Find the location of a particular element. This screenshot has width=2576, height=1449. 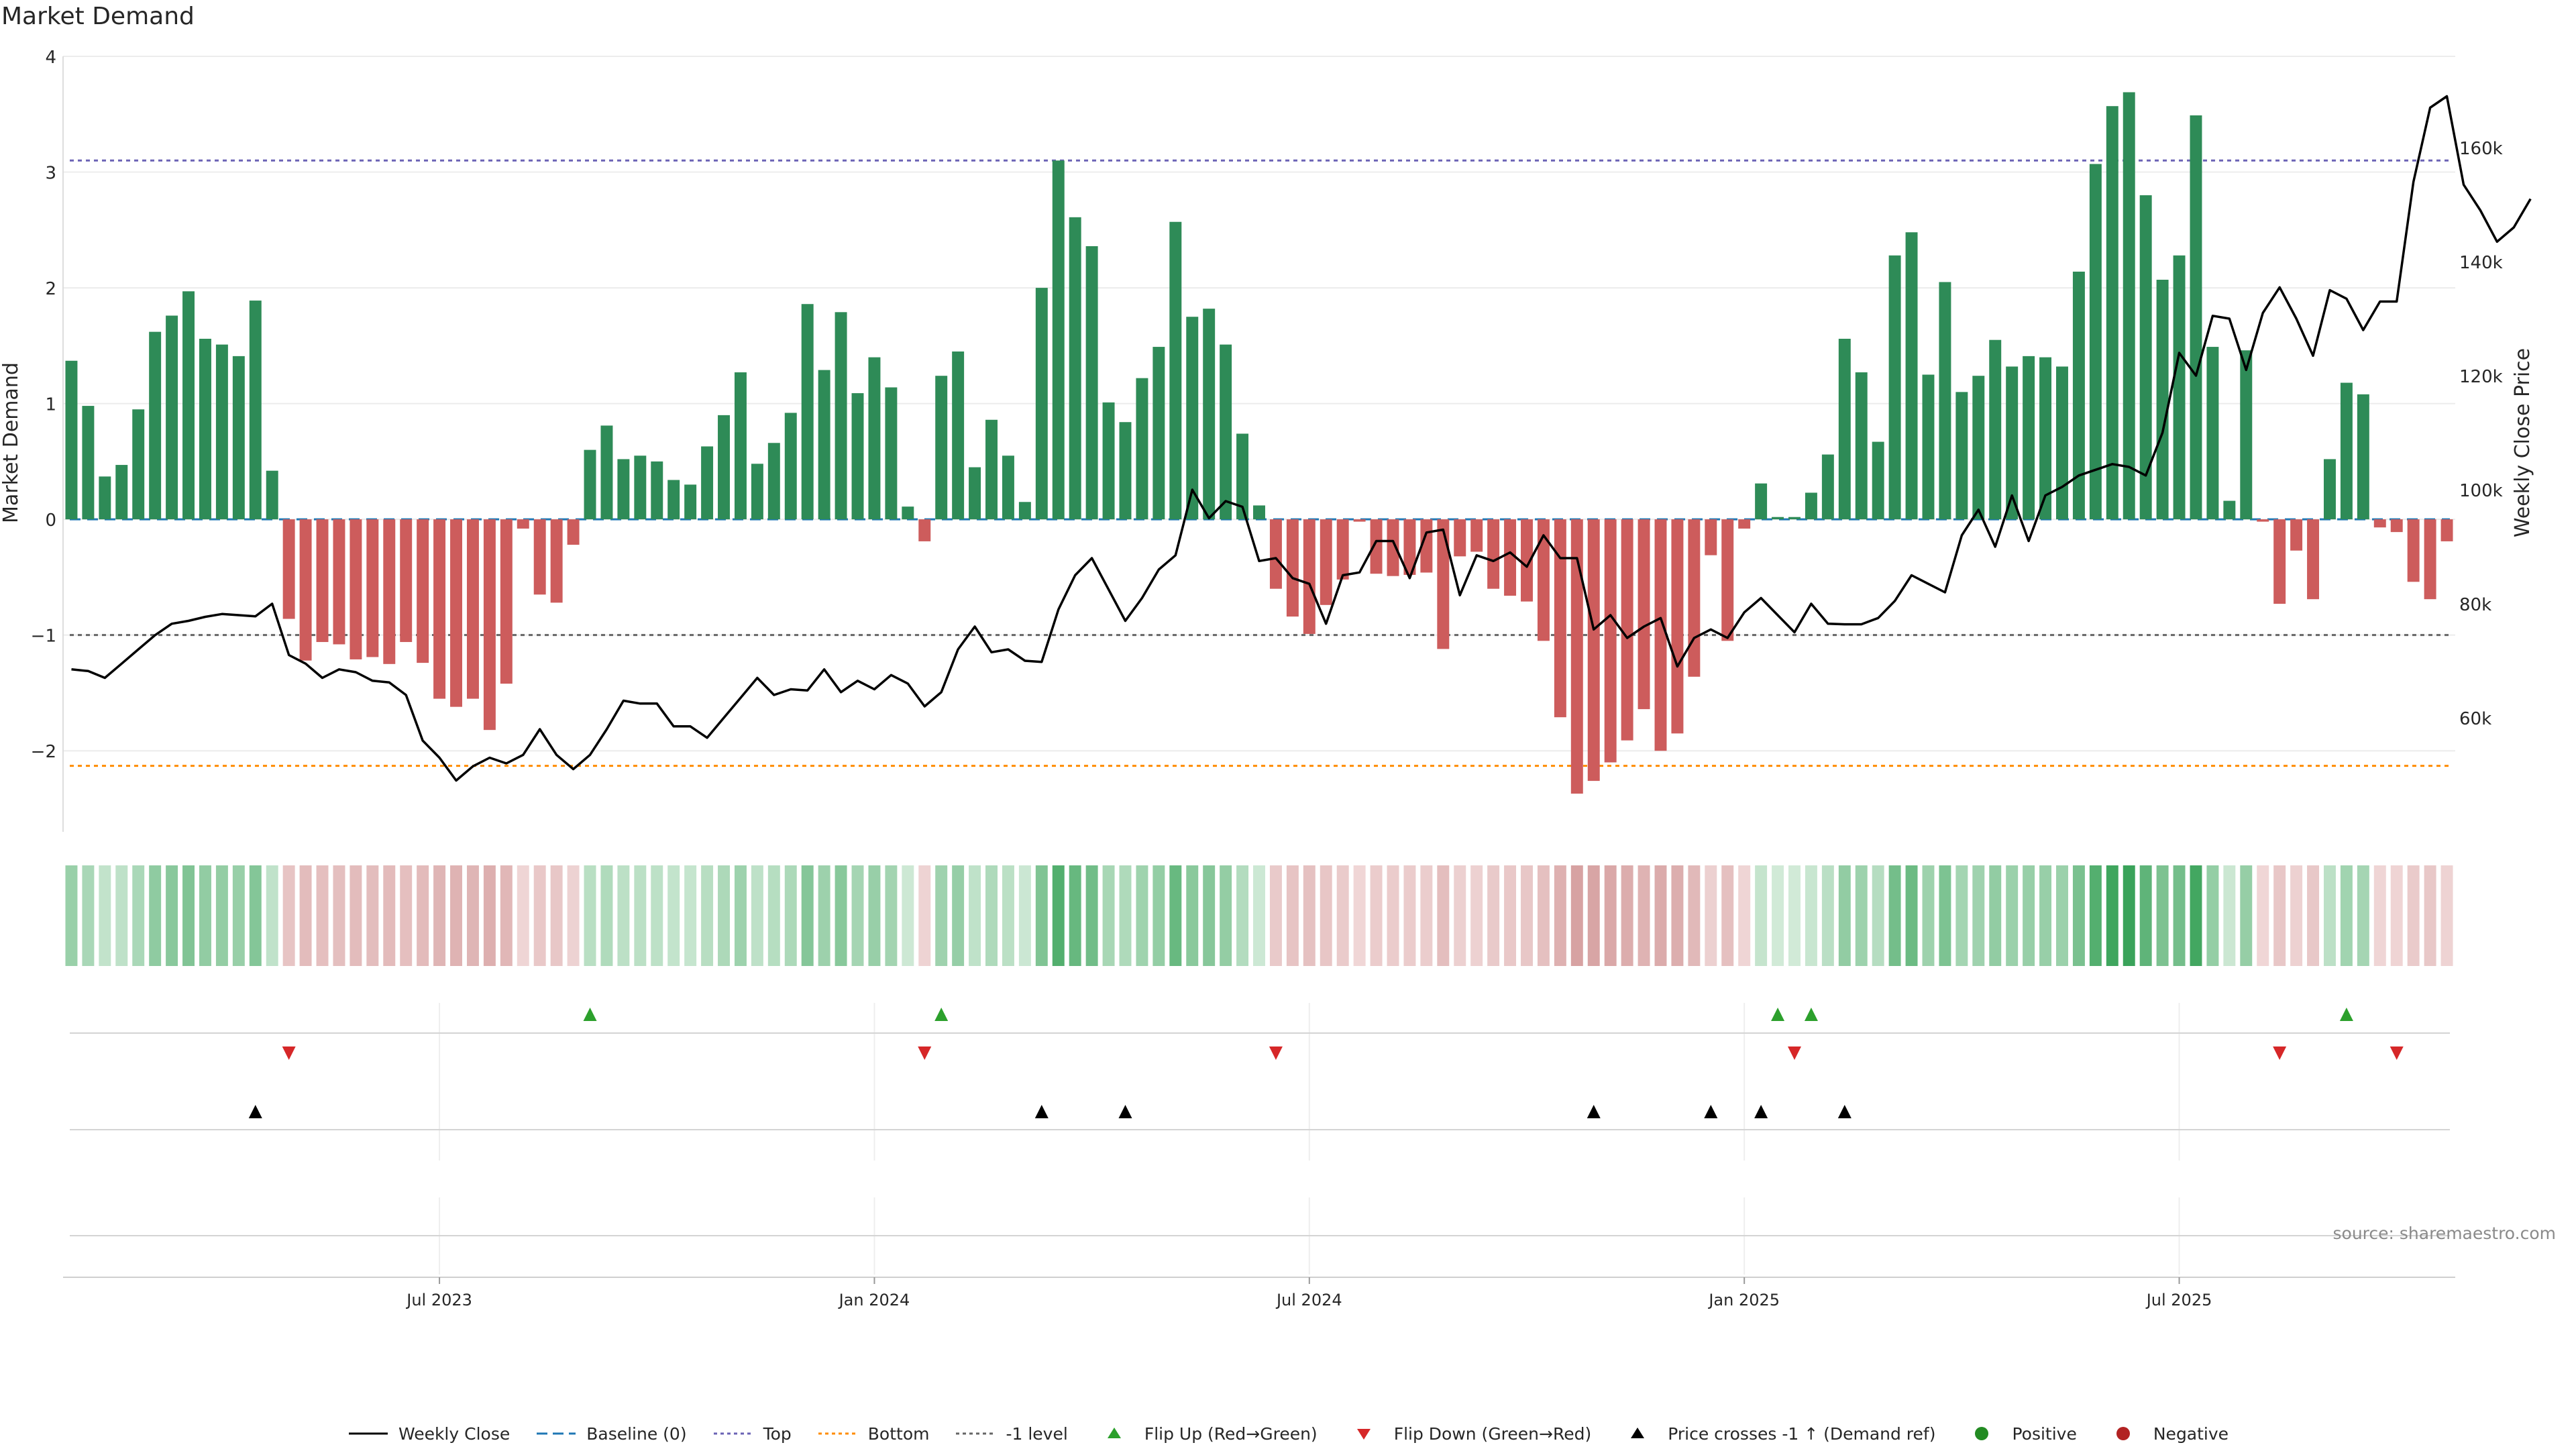

y-tick-label-right: 80k is located at coordinates (2475, 605).